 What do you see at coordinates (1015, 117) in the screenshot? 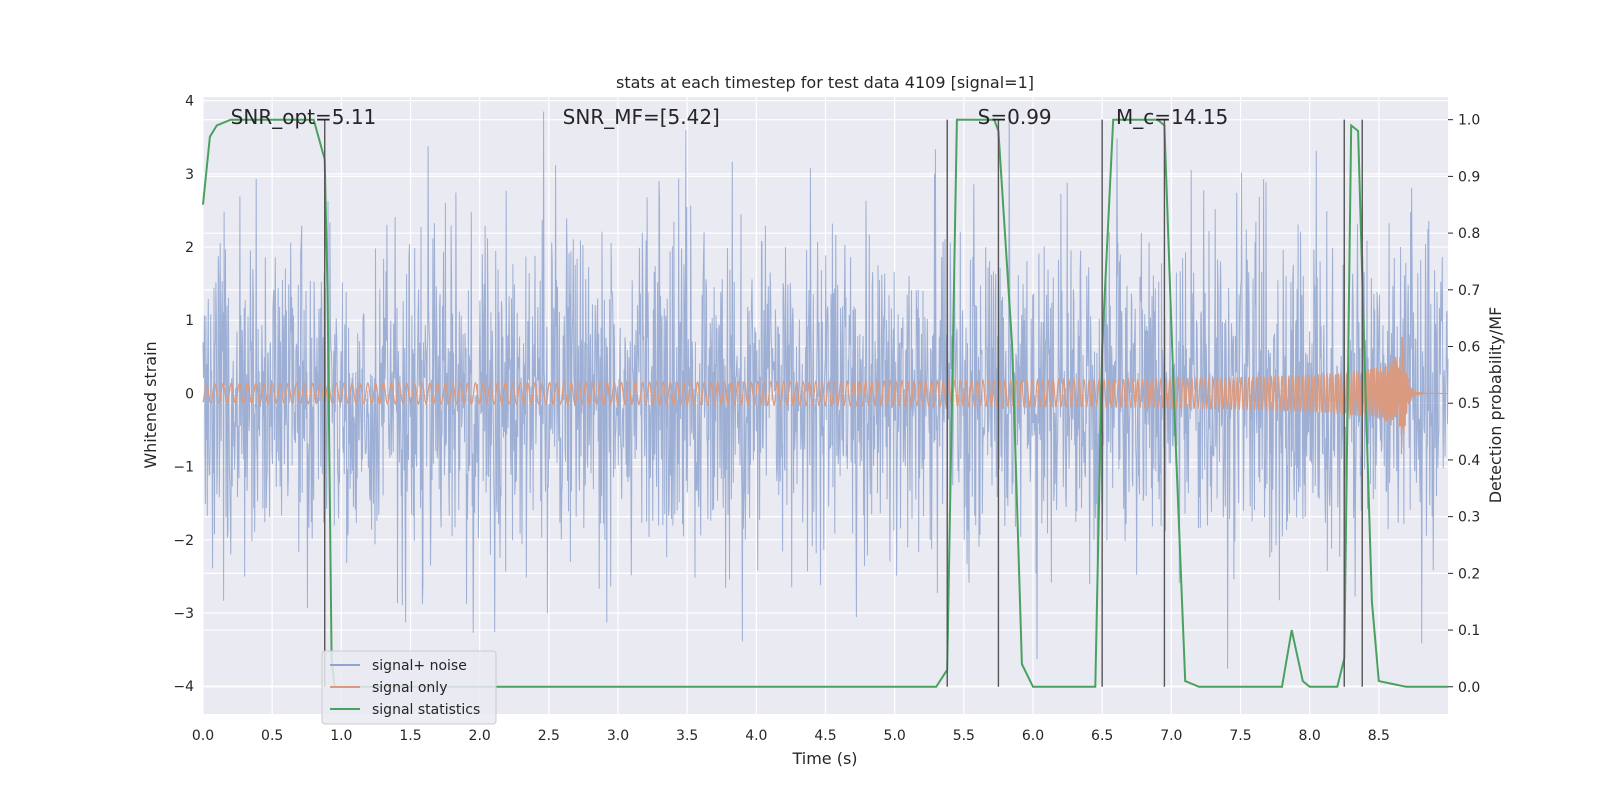
I see `annotation: S=0.99` at bounding box center [1015, 117].